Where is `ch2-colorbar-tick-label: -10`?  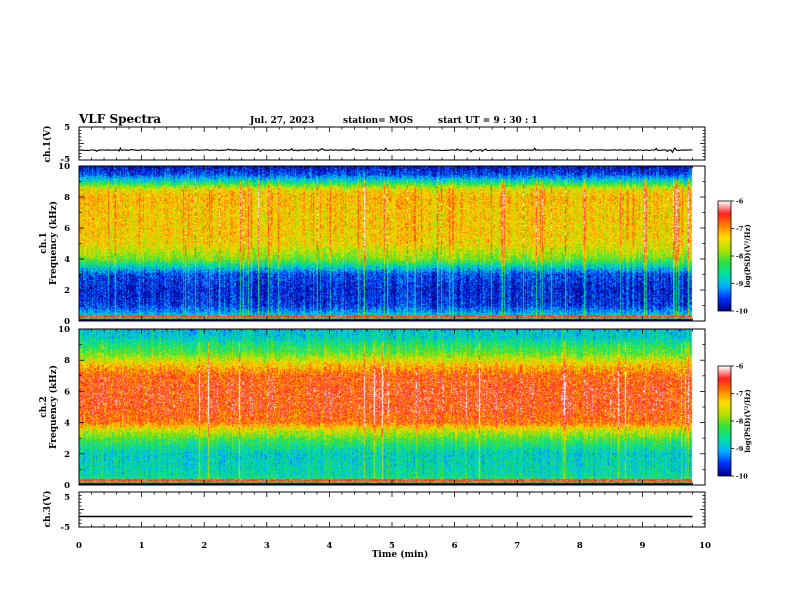 ch2-colorbar-tick-label: -10 is located at coordinates (742, 477).